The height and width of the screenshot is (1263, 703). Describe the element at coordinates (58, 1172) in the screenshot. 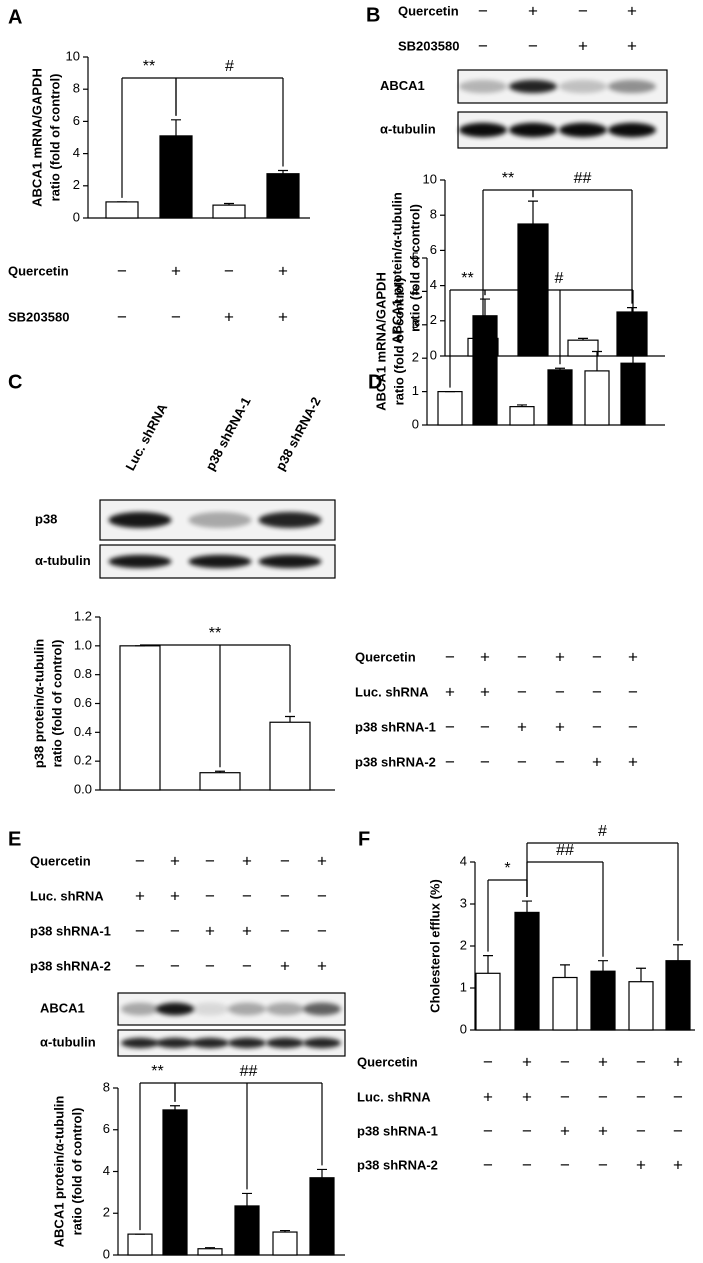

I see `y-axis-label: ABCA1 protein/α-tubulin` at that location.